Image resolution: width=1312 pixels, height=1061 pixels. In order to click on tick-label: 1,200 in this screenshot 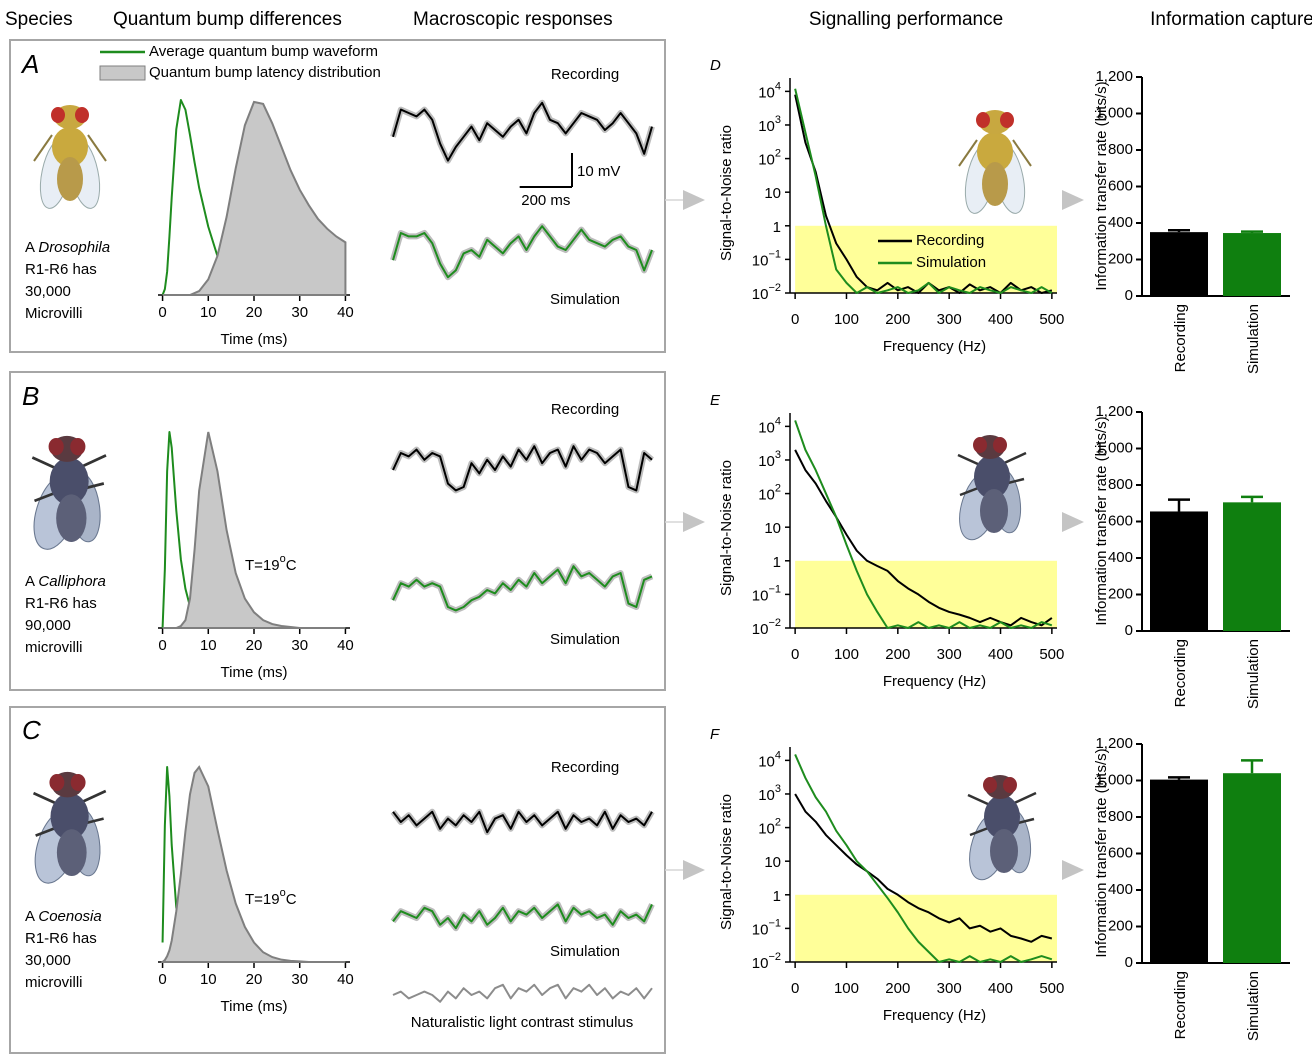, I will do `click(1114, 743)`.